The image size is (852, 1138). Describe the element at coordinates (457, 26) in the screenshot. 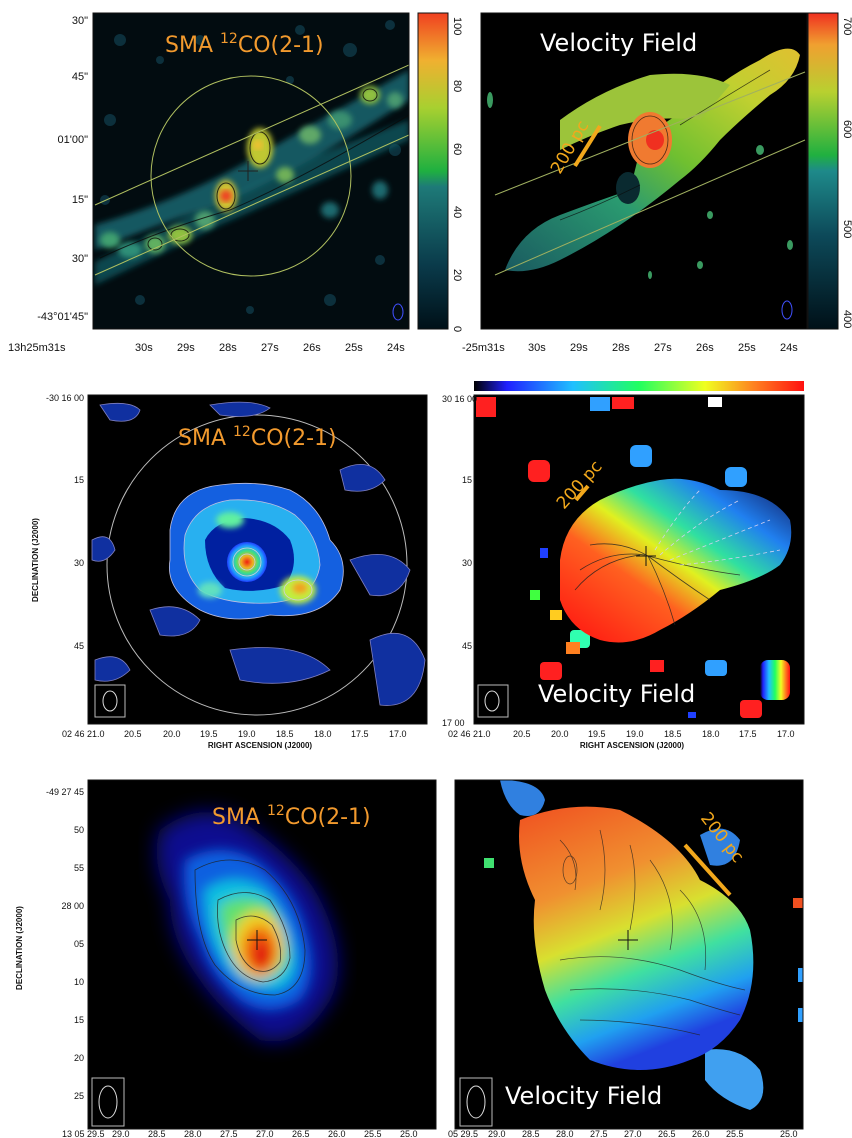

I see `svg-text: 100` at that location.